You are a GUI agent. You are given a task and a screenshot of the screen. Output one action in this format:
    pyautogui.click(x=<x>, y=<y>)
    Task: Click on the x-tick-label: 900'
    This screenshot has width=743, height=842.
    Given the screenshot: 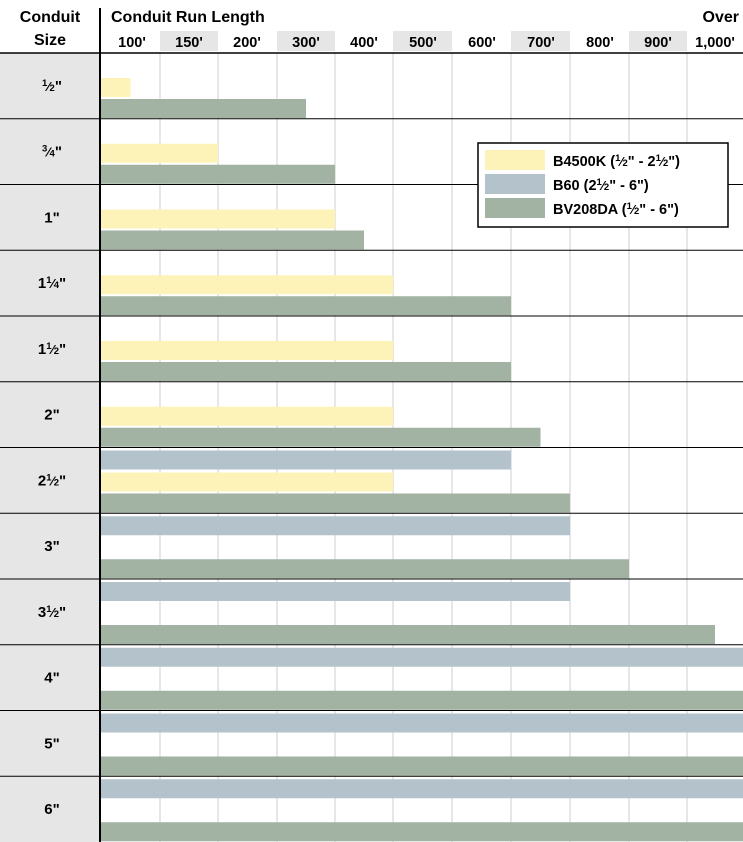 What is the action you would take?
    pyautogui.click(x=658, y=43)
    